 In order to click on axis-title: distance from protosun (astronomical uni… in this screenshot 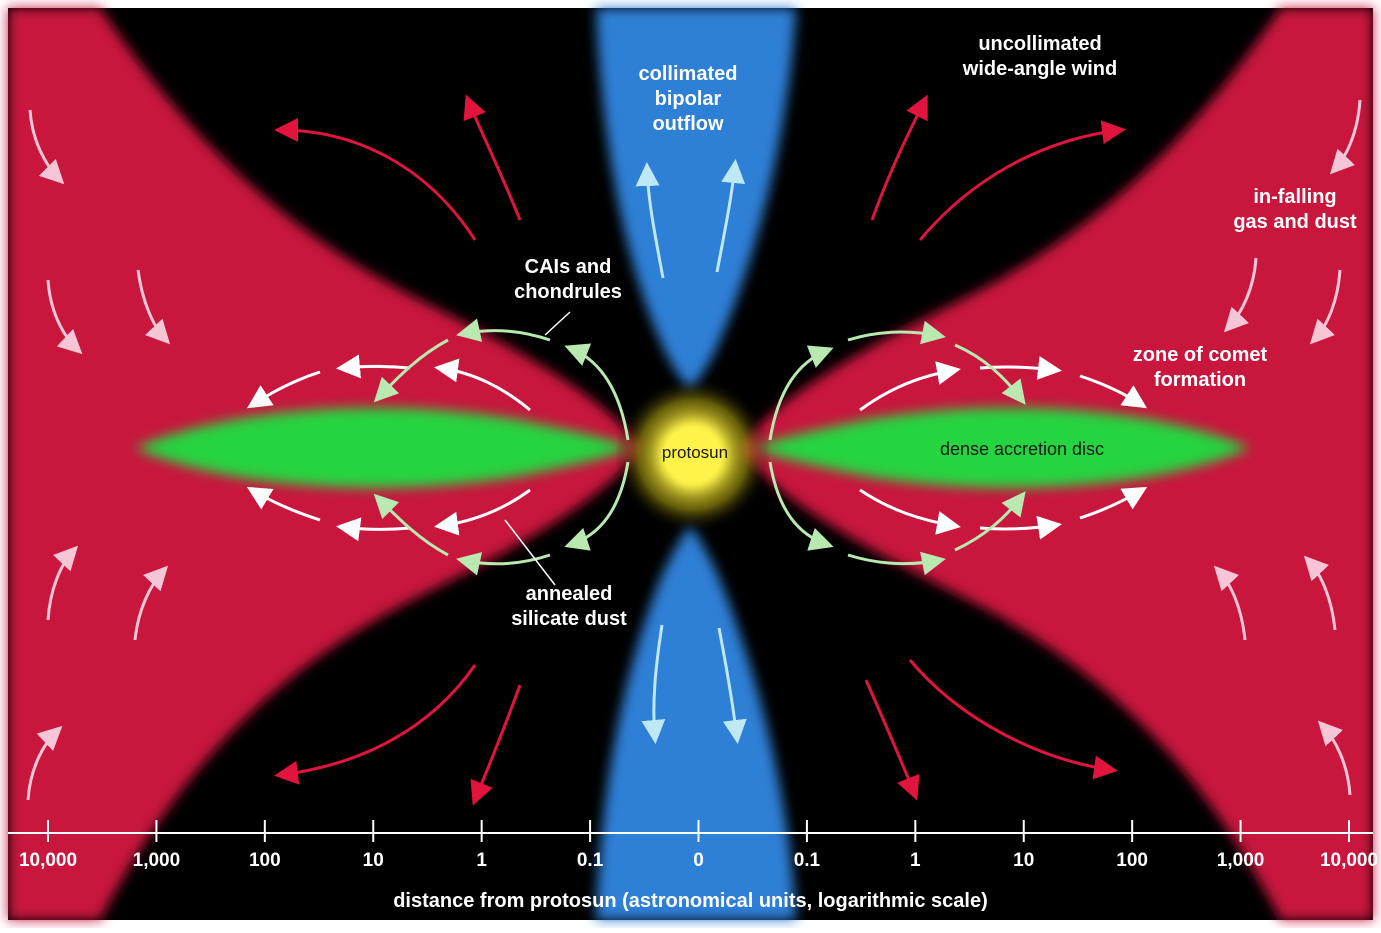, I will do `click(690, 901)`.